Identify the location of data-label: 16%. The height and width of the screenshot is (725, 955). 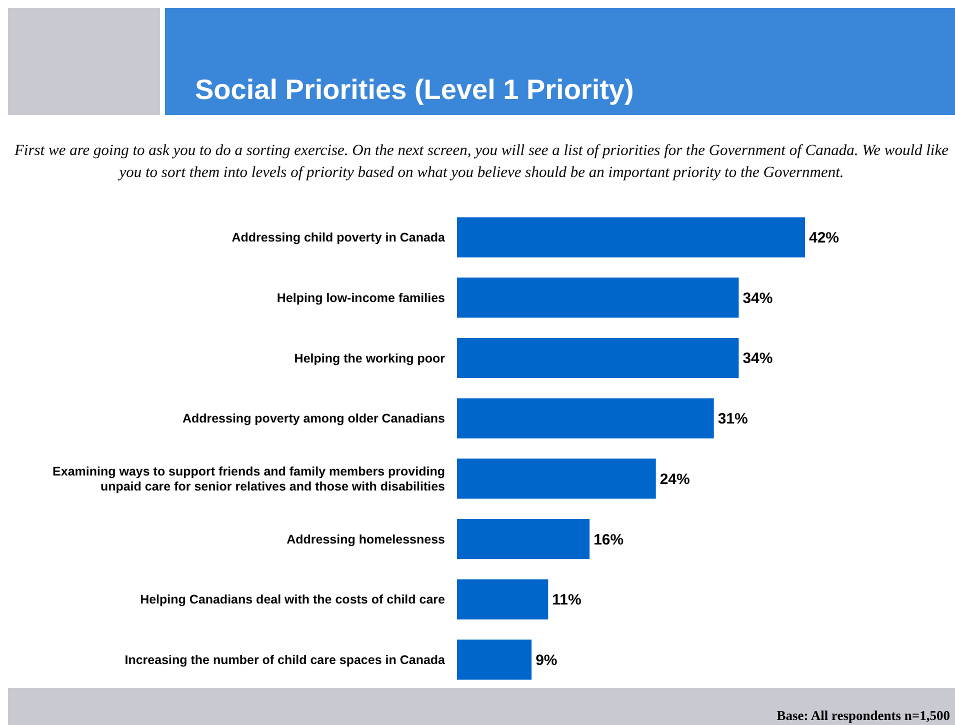
(609, 539).